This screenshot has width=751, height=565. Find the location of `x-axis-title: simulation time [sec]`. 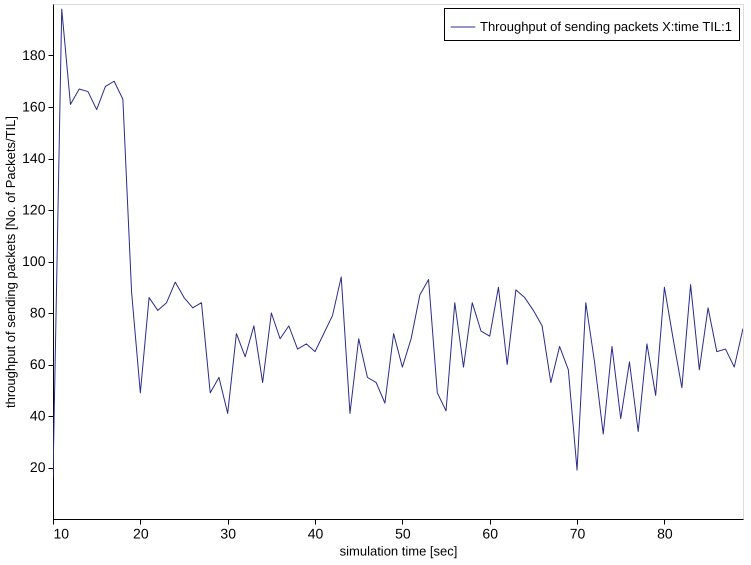

x-axis-title: simulation time [sec] is located at coordinates (399, 551).